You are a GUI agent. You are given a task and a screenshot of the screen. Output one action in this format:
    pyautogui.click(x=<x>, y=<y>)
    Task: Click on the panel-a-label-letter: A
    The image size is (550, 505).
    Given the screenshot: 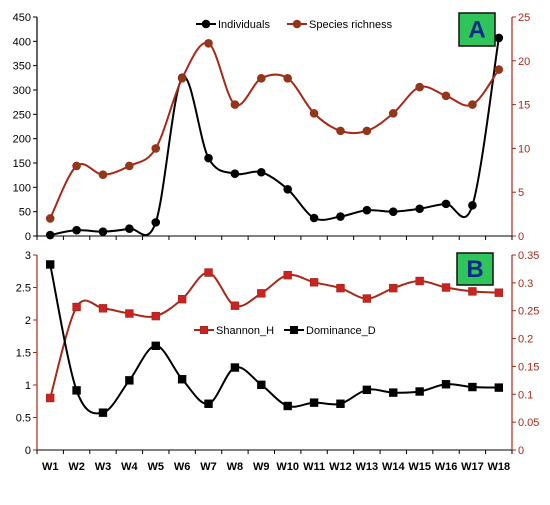 What is the action you would take?
    pyautogui.click(x=476, y=30)
    